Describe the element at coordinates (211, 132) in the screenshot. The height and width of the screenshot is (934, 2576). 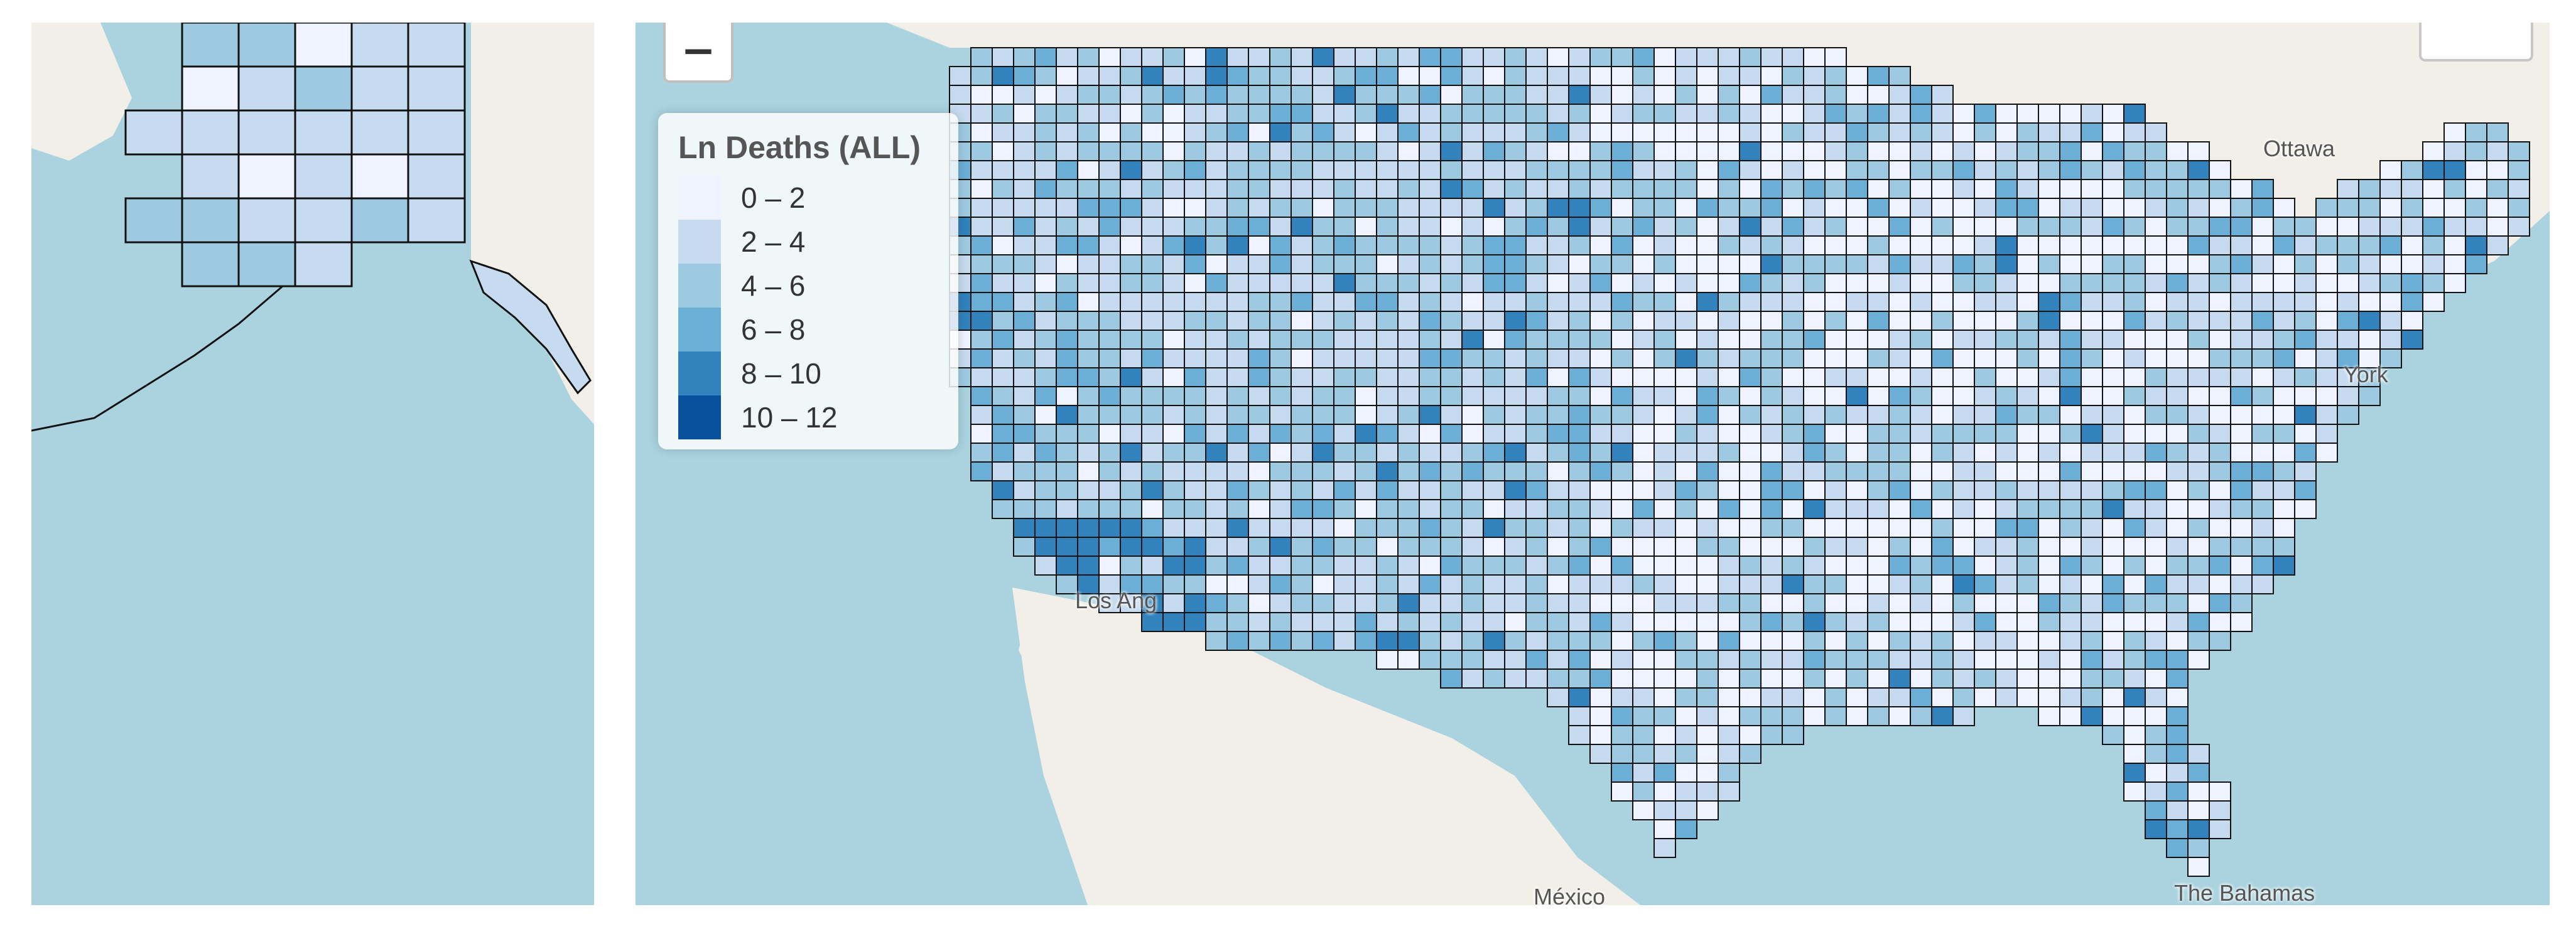
I see `borough` at that location.